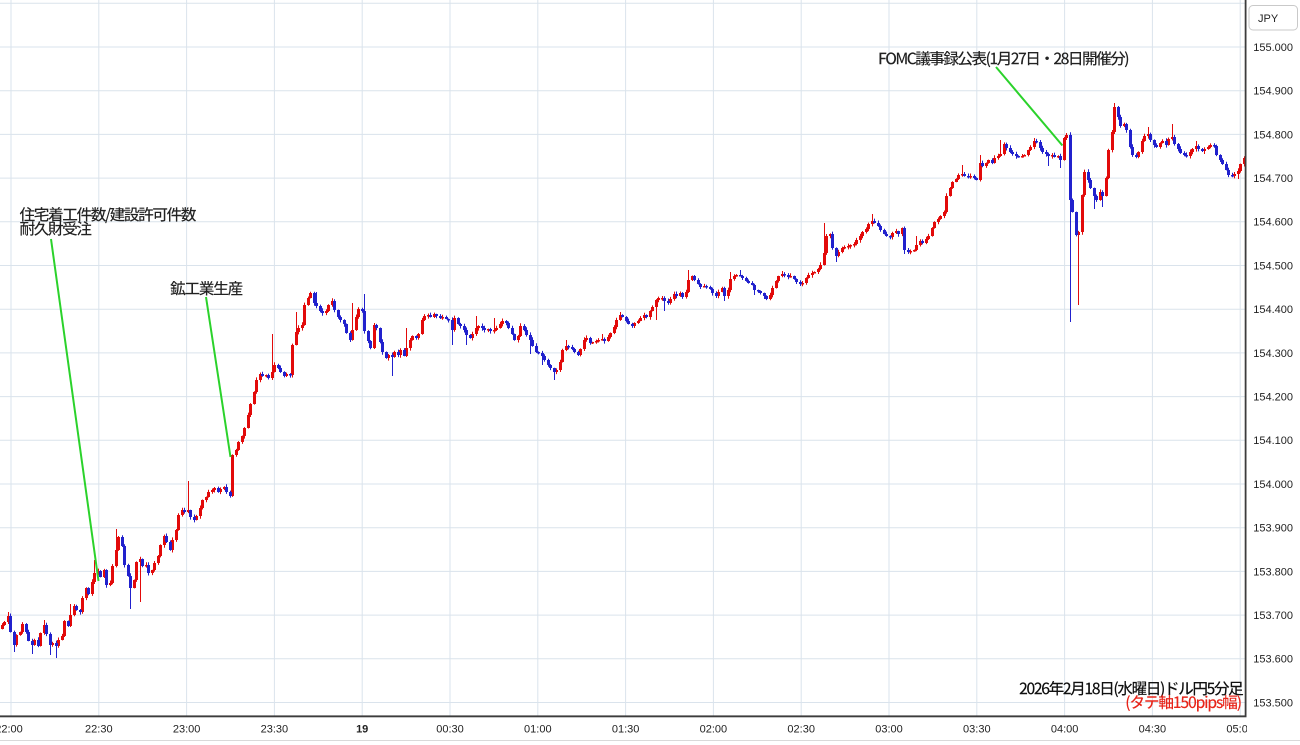 The width and height of the screenshot is (1300, 745). I want to click on svg-text: JPY, so click(1268, 19).